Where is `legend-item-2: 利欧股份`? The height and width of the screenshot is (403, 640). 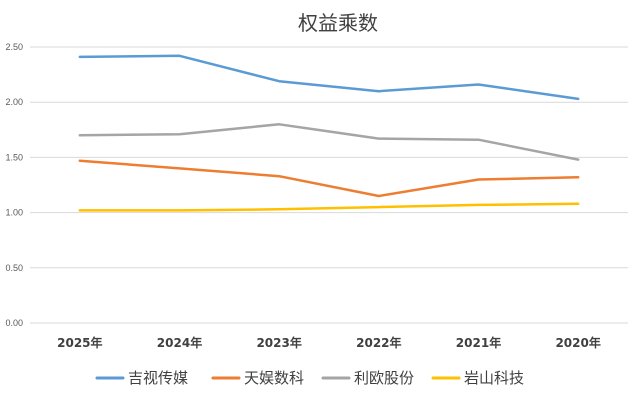 legend-item-2: 利欧股份 is located at coordinates (367, 378).